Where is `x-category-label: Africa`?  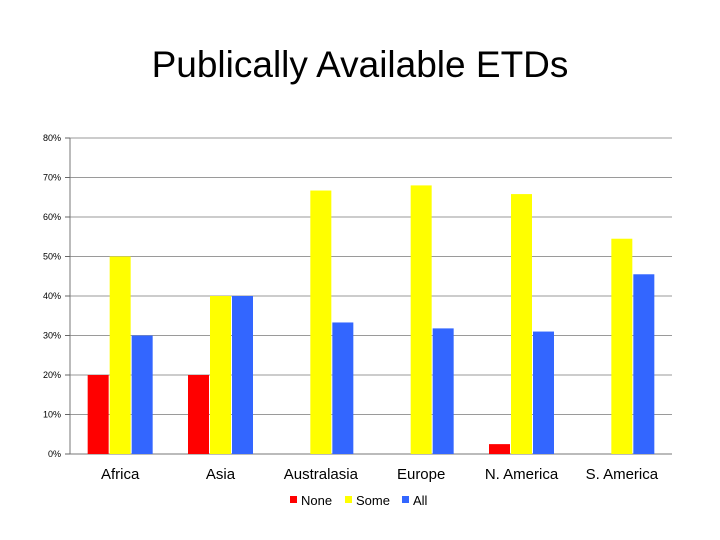 x-category-label: Africa is located at coordinates (120, 474).